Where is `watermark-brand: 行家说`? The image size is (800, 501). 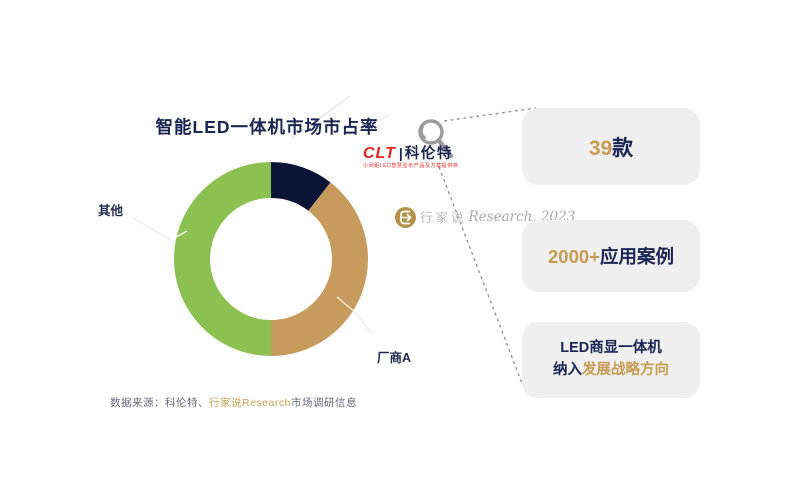 watermark-brand: 行家说 is located at coordinates (443, 218).